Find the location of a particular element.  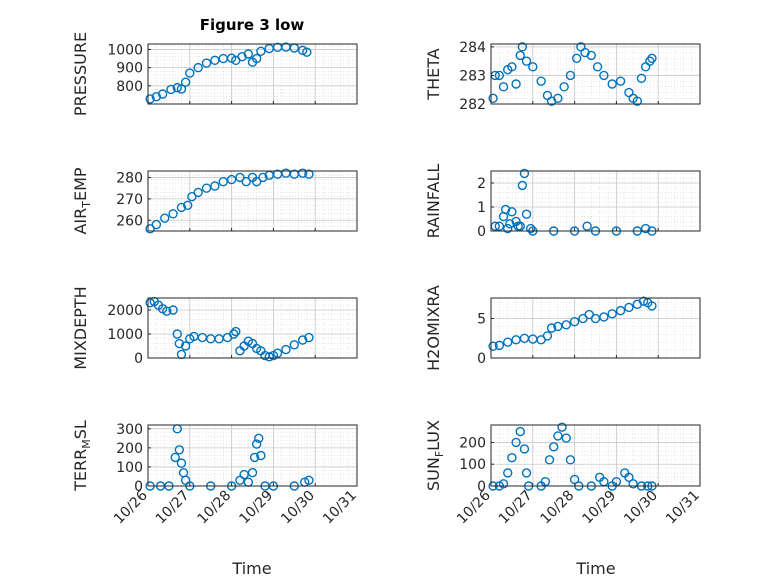

y-tick-label: 283 is located at coordinates (472, 76).